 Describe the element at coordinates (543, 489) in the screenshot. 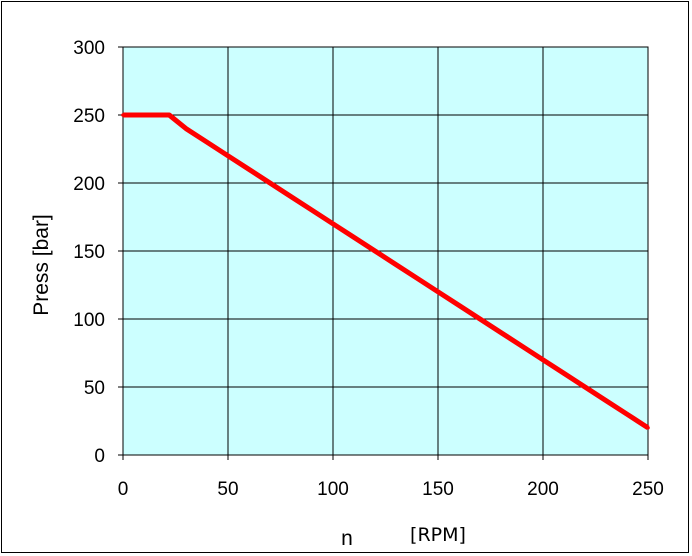

I see `x-tick-label: 200` at that location.